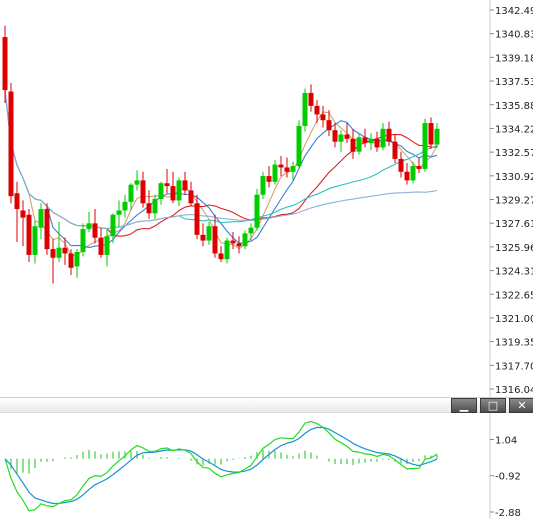 The width and height of the screenshot is (533, 519). Describe the element at coordinates (521, 405) in the screenshot. I see `close-button: ✕` at that location.